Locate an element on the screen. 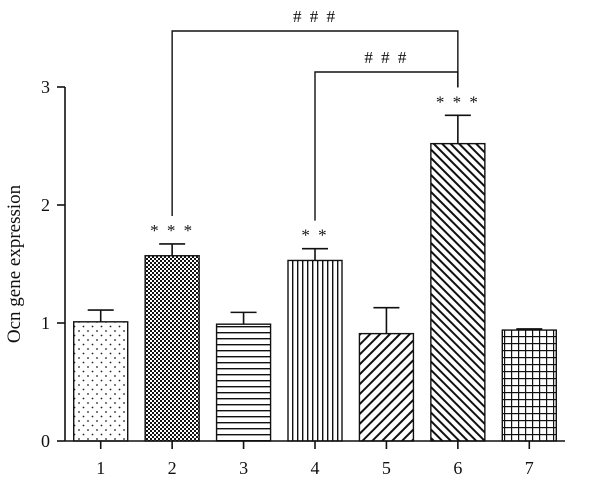 The height and width of the screenshot is (484, 600). y-tick-label-1: 1 is located at coordinates (45, 323).